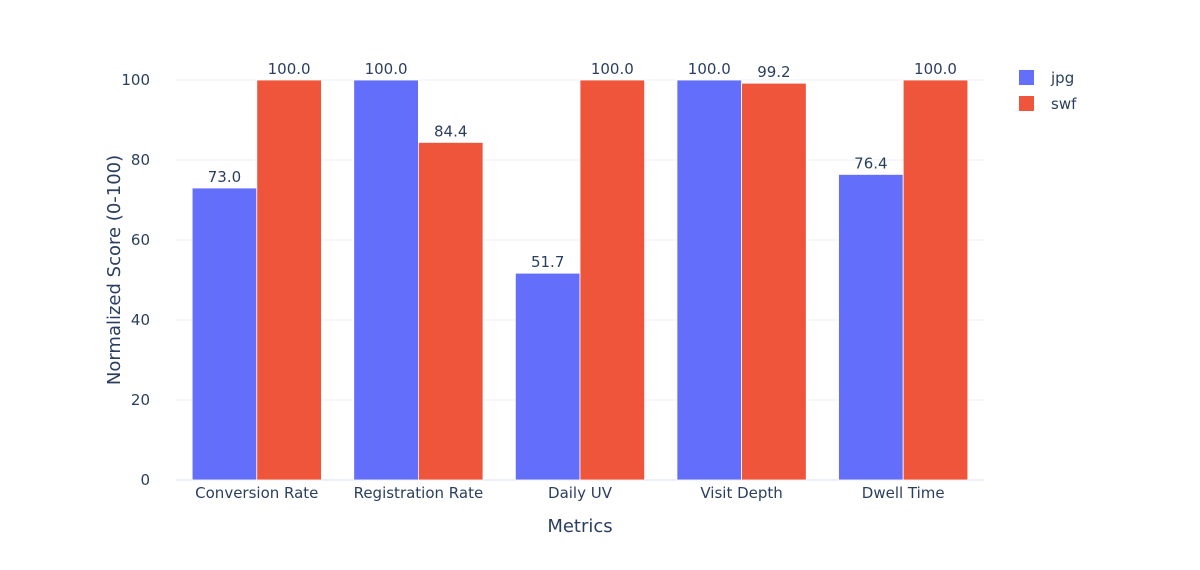 The image size is (1200, 570). What do you see at coordinates (741, 493) in the screenshot?
I see `x-tick-label: Visit Depth` at bounding box center [741, 493].